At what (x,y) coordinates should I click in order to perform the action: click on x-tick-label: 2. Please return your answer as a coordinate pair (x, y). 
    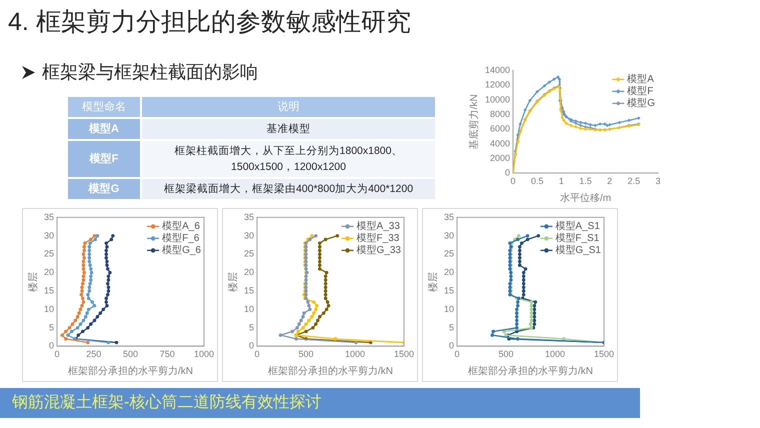
    Looking at the image, I should click on (609, 181).